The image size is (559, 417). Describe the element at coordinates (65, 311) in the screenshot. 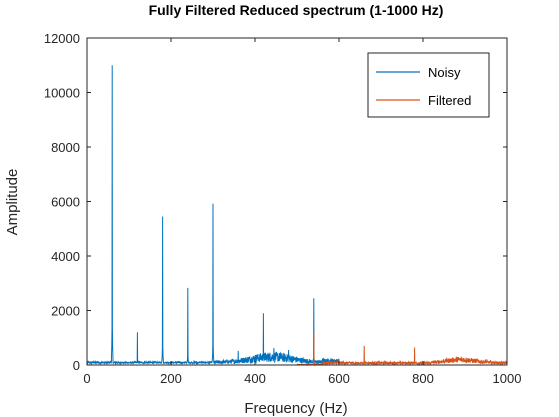

I see `y-tick-label: 2000` at that location.